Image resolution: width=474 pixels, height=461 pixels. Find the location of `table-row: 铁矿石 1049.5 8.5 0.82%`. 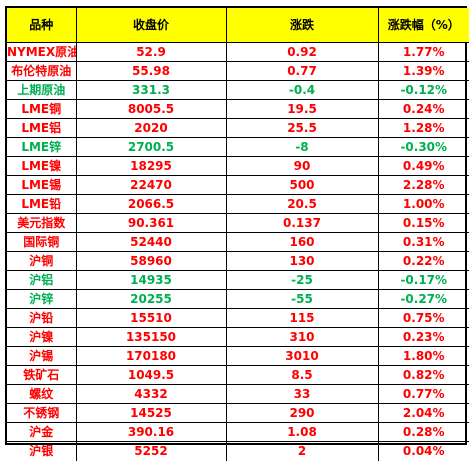

table-row: 铁矿石 1049.5 8.5 0.82% is located at coordinates (238, 375).